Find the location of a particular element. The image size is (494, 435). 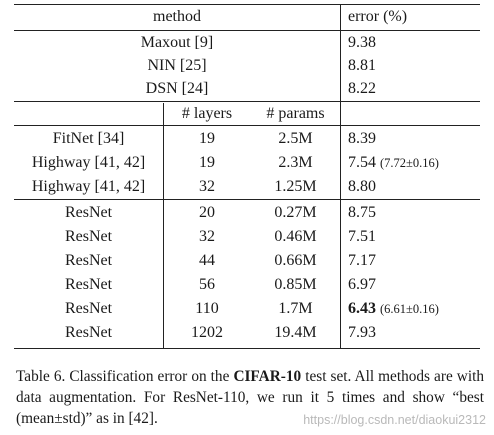

row-params: 2.5M is located at coordinates (295, 138).